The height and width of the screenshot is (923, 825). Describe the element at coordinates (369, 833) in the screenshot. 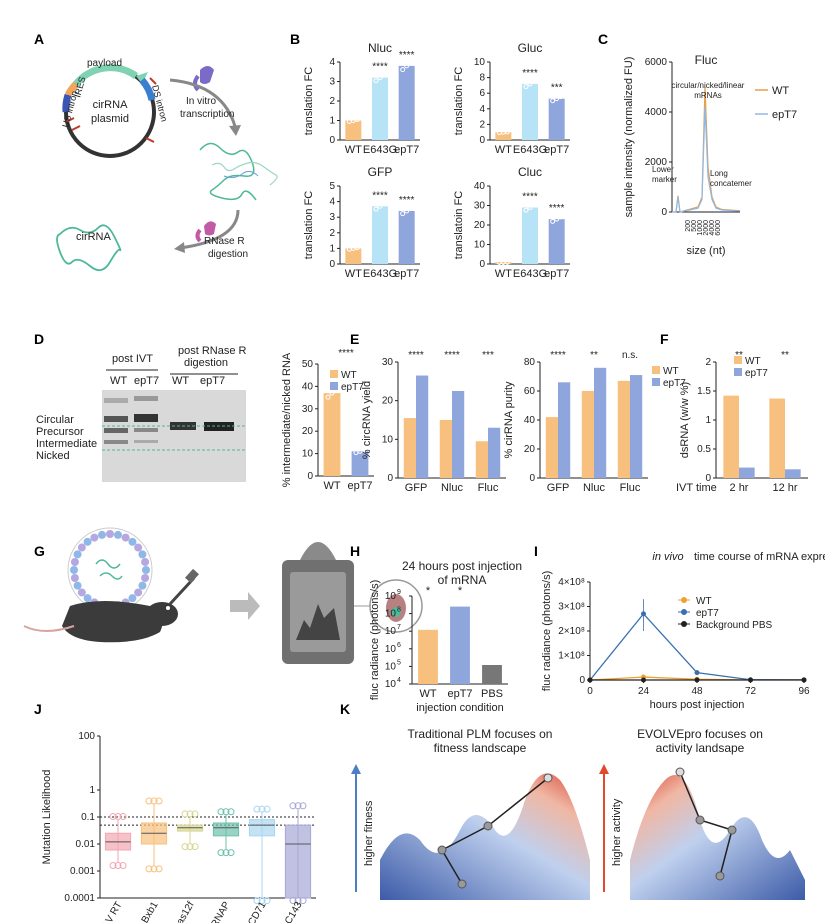

I see `k-left-axis: higher fitness` at that location.